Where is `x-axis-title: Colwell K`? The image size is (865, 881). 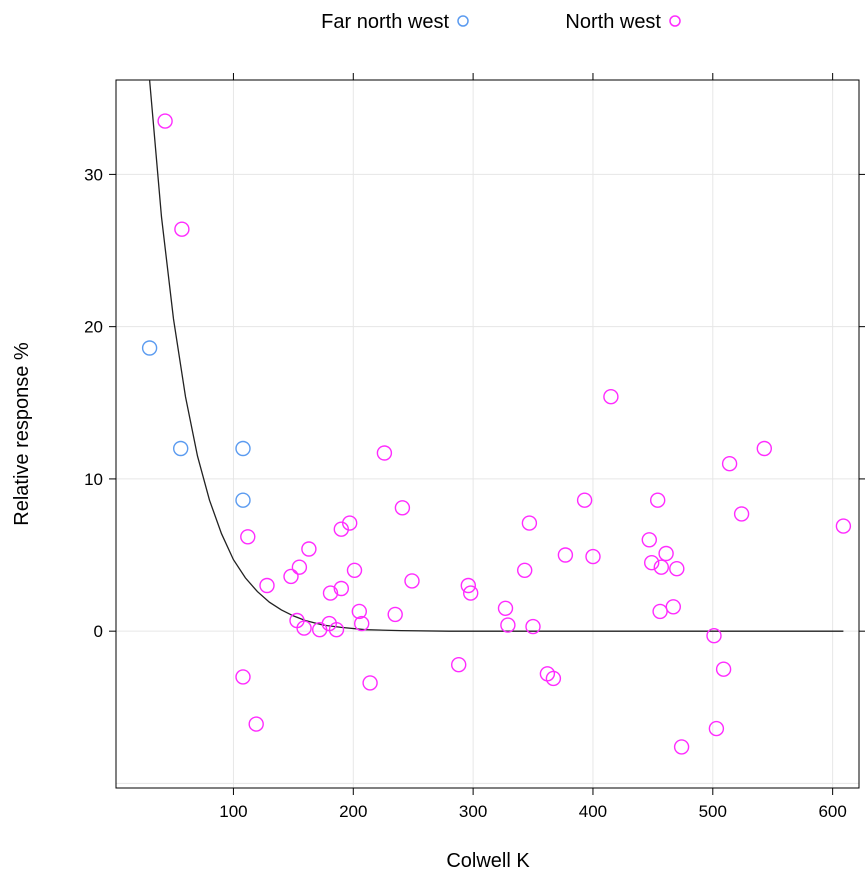
x-axis-title: Colwell K is located at coordinates (488, 861).